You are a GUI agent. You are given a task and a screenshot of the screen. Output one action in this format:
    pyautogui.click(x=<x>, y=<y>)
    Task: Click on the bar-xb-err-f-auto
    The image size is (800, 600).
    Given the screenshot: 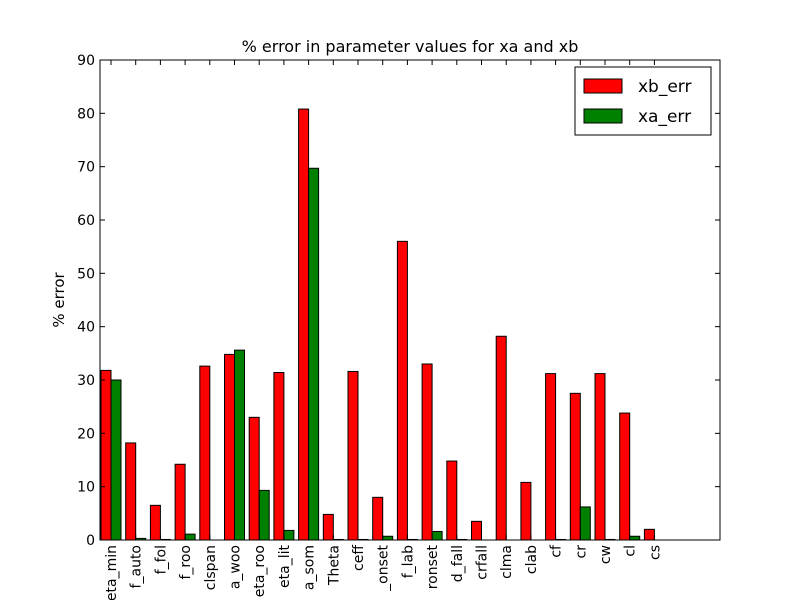 What is the action you would take?
    pyautogui.click(x=131, y=491)
    